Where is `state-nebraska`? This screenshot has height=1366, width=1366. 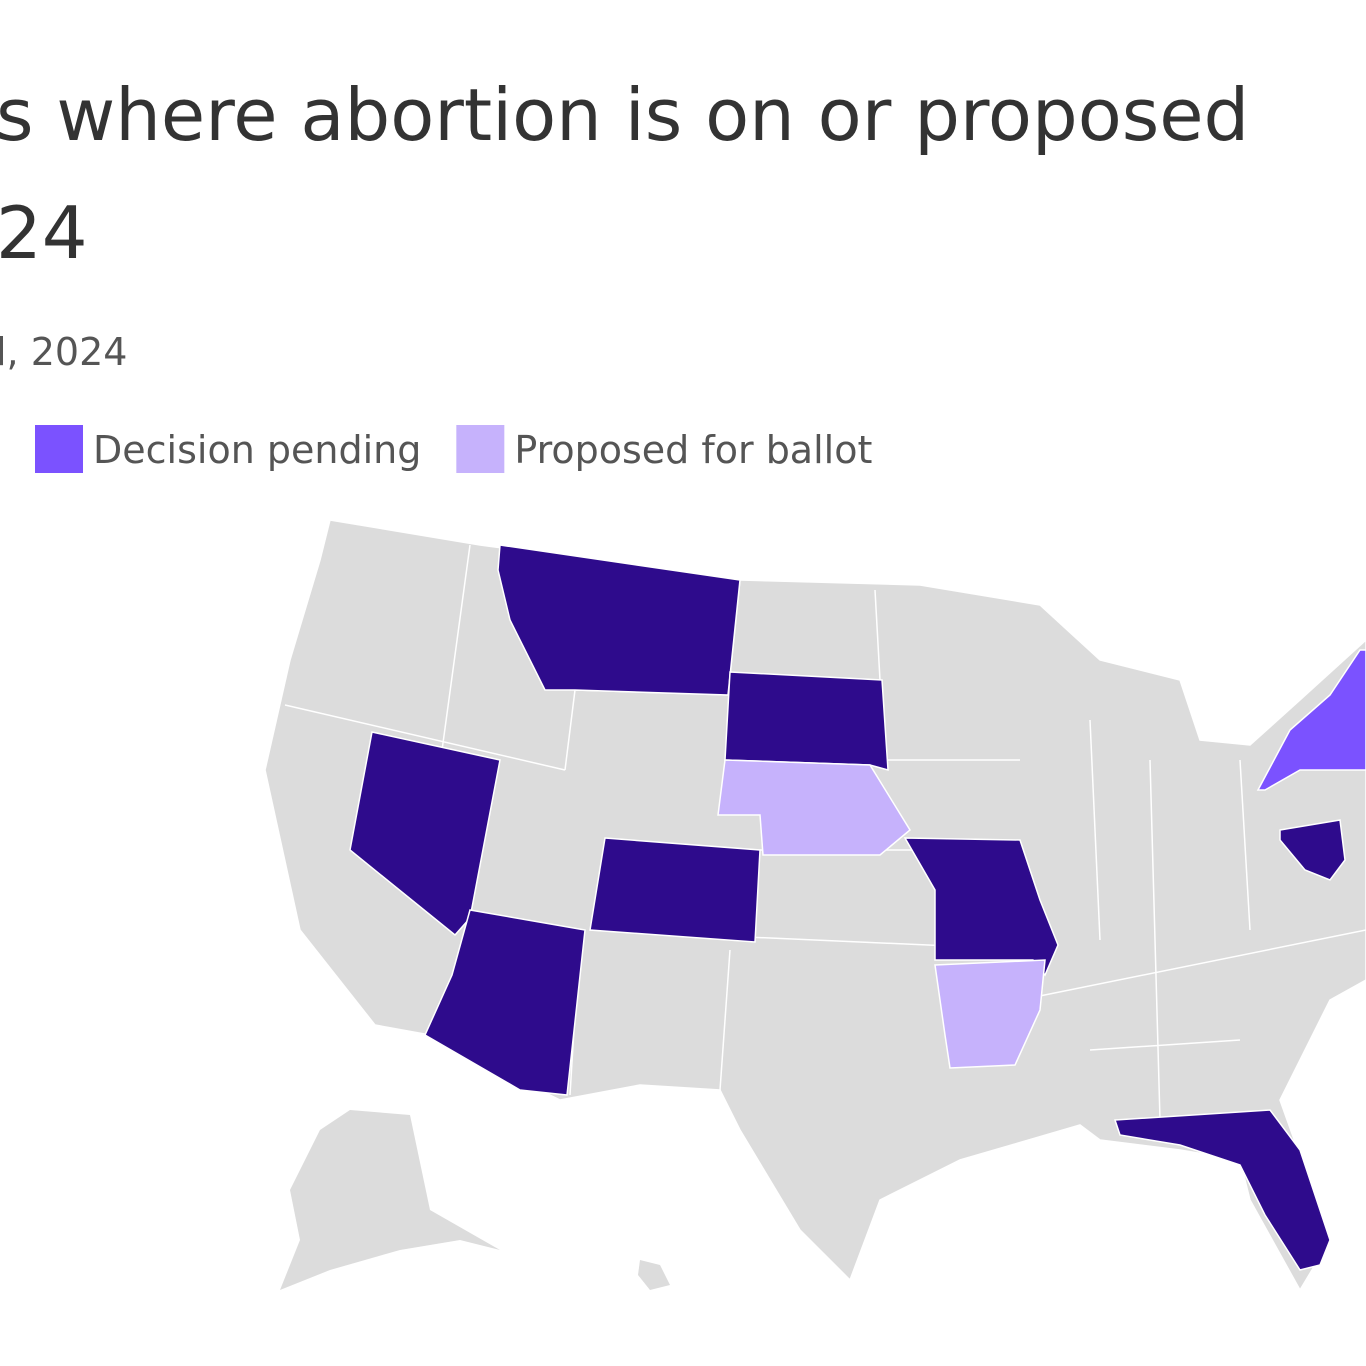 state-nebraska is located at coordinates (814, 807).